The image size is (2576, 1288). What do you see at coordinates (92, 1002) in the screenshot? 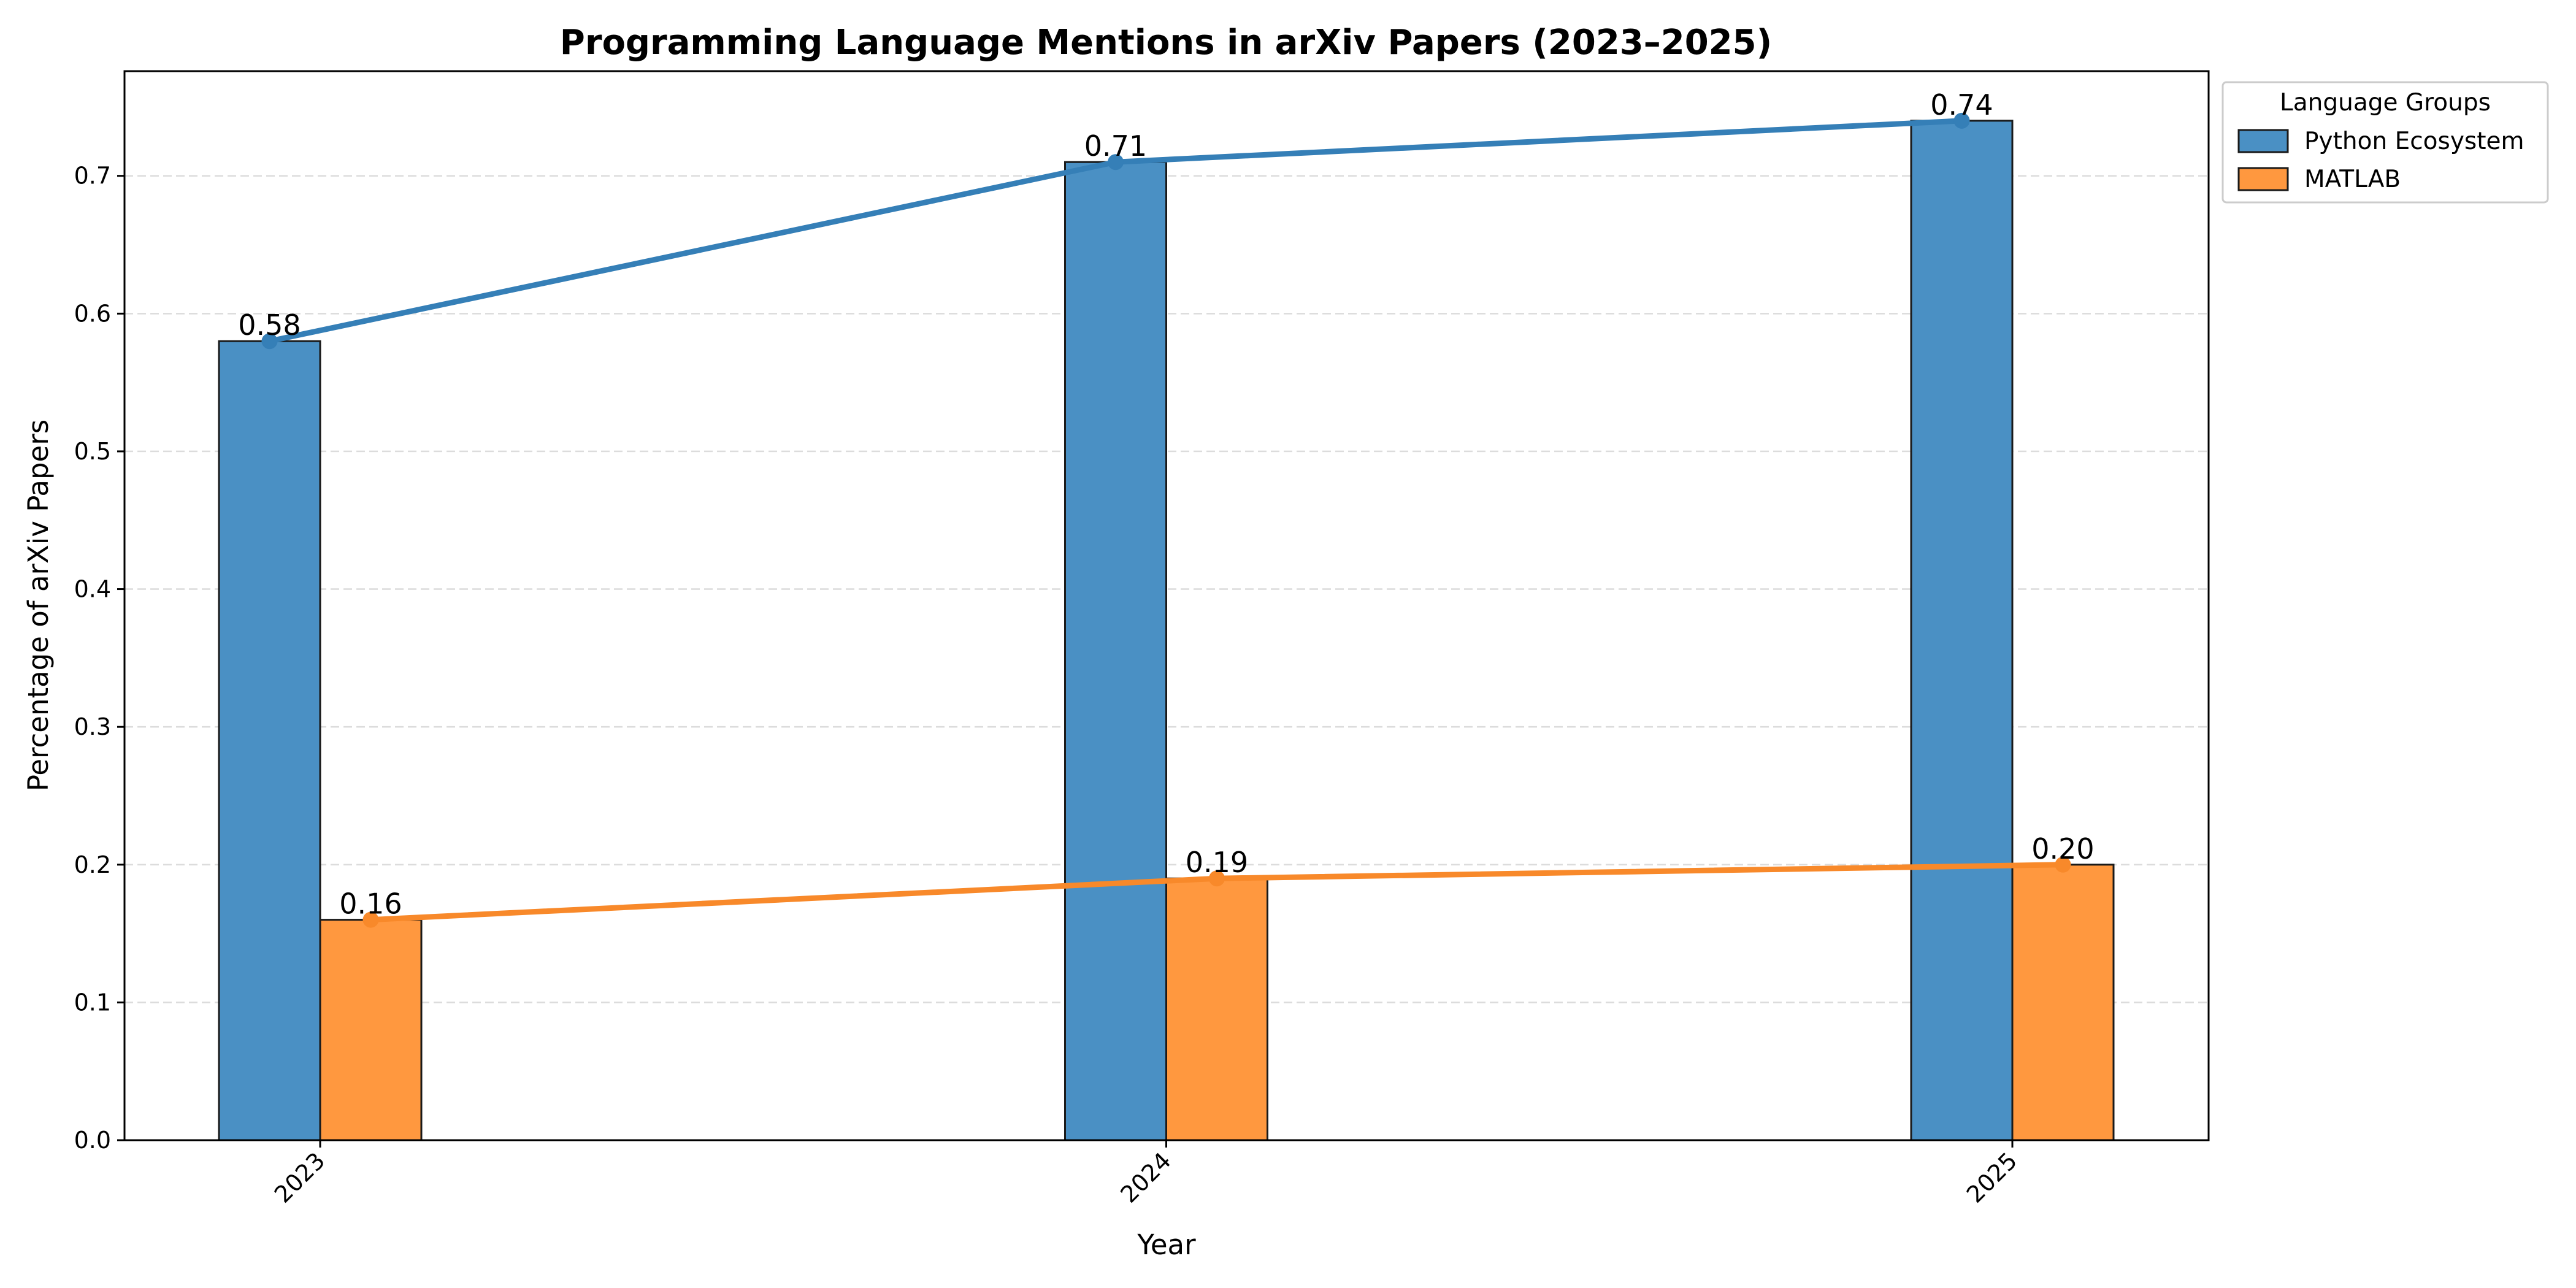
I see `y-tick-label: 0.1` at bounding box center [92, 1002].